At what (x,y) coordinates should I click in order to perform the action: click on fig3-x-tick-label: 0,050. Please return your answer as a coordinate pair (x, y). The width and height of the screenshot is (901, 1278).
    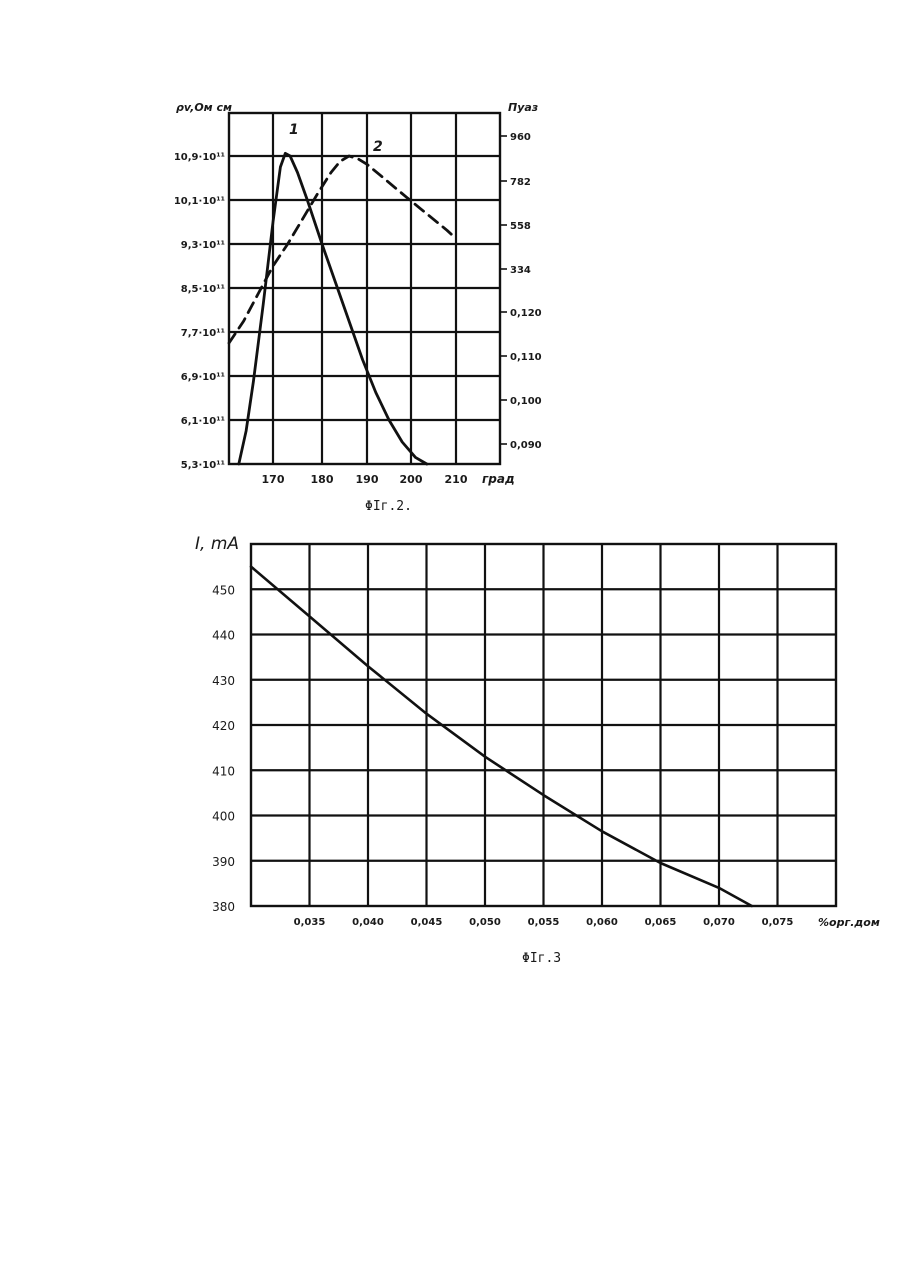
    Looking at the image, I should click on (485, 922).